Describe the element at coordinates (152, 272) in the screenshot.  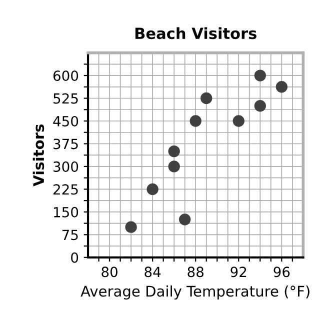
I see `x-tick-label: 84` at that location.